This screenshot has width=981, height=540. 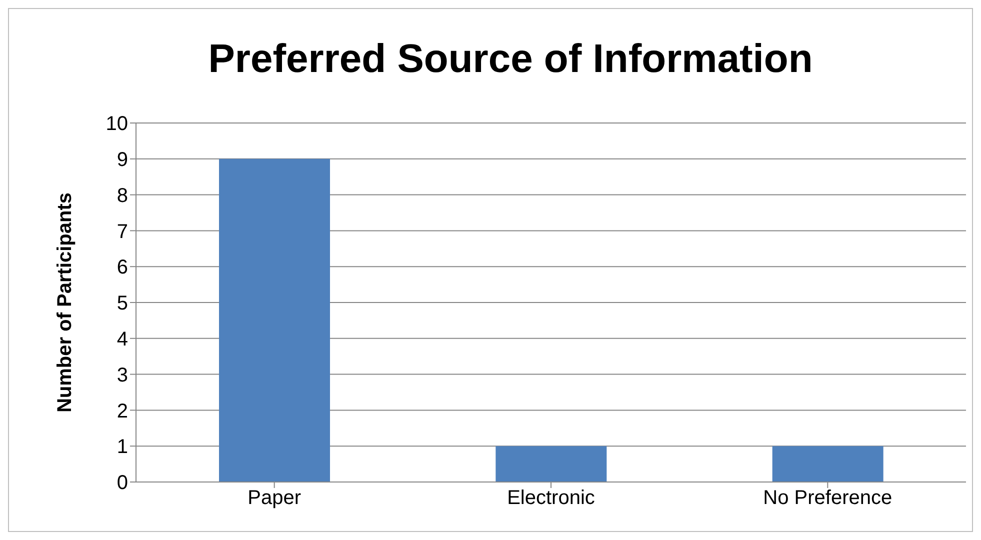 What do you see at coordinates (122, 160) in the screenshot?
I see `y-tick-label: 9` at bounding box center [122, 160].